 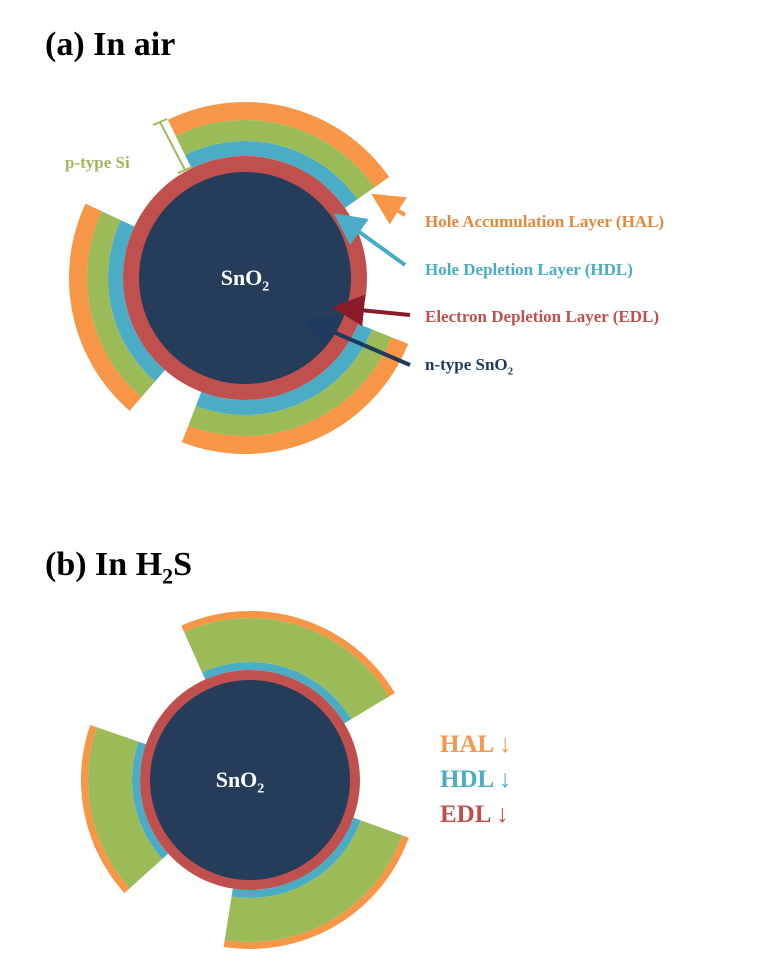 I want to click on substrate-label: p-type Si, so click(x=97, y=162).